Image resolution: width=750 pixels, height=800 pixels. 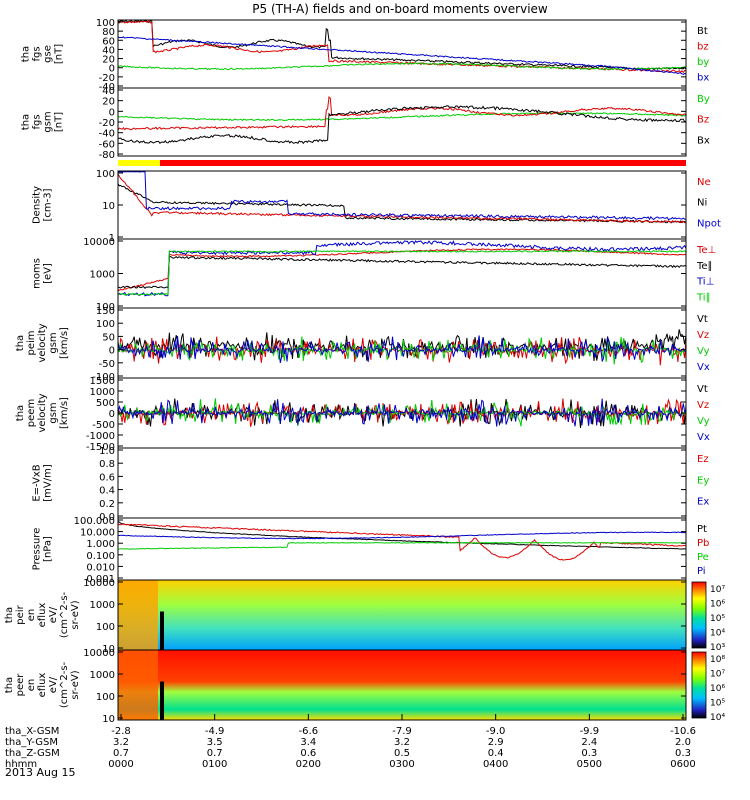 I want to click on y-tick-label: 50, so click(x=108, y=337).